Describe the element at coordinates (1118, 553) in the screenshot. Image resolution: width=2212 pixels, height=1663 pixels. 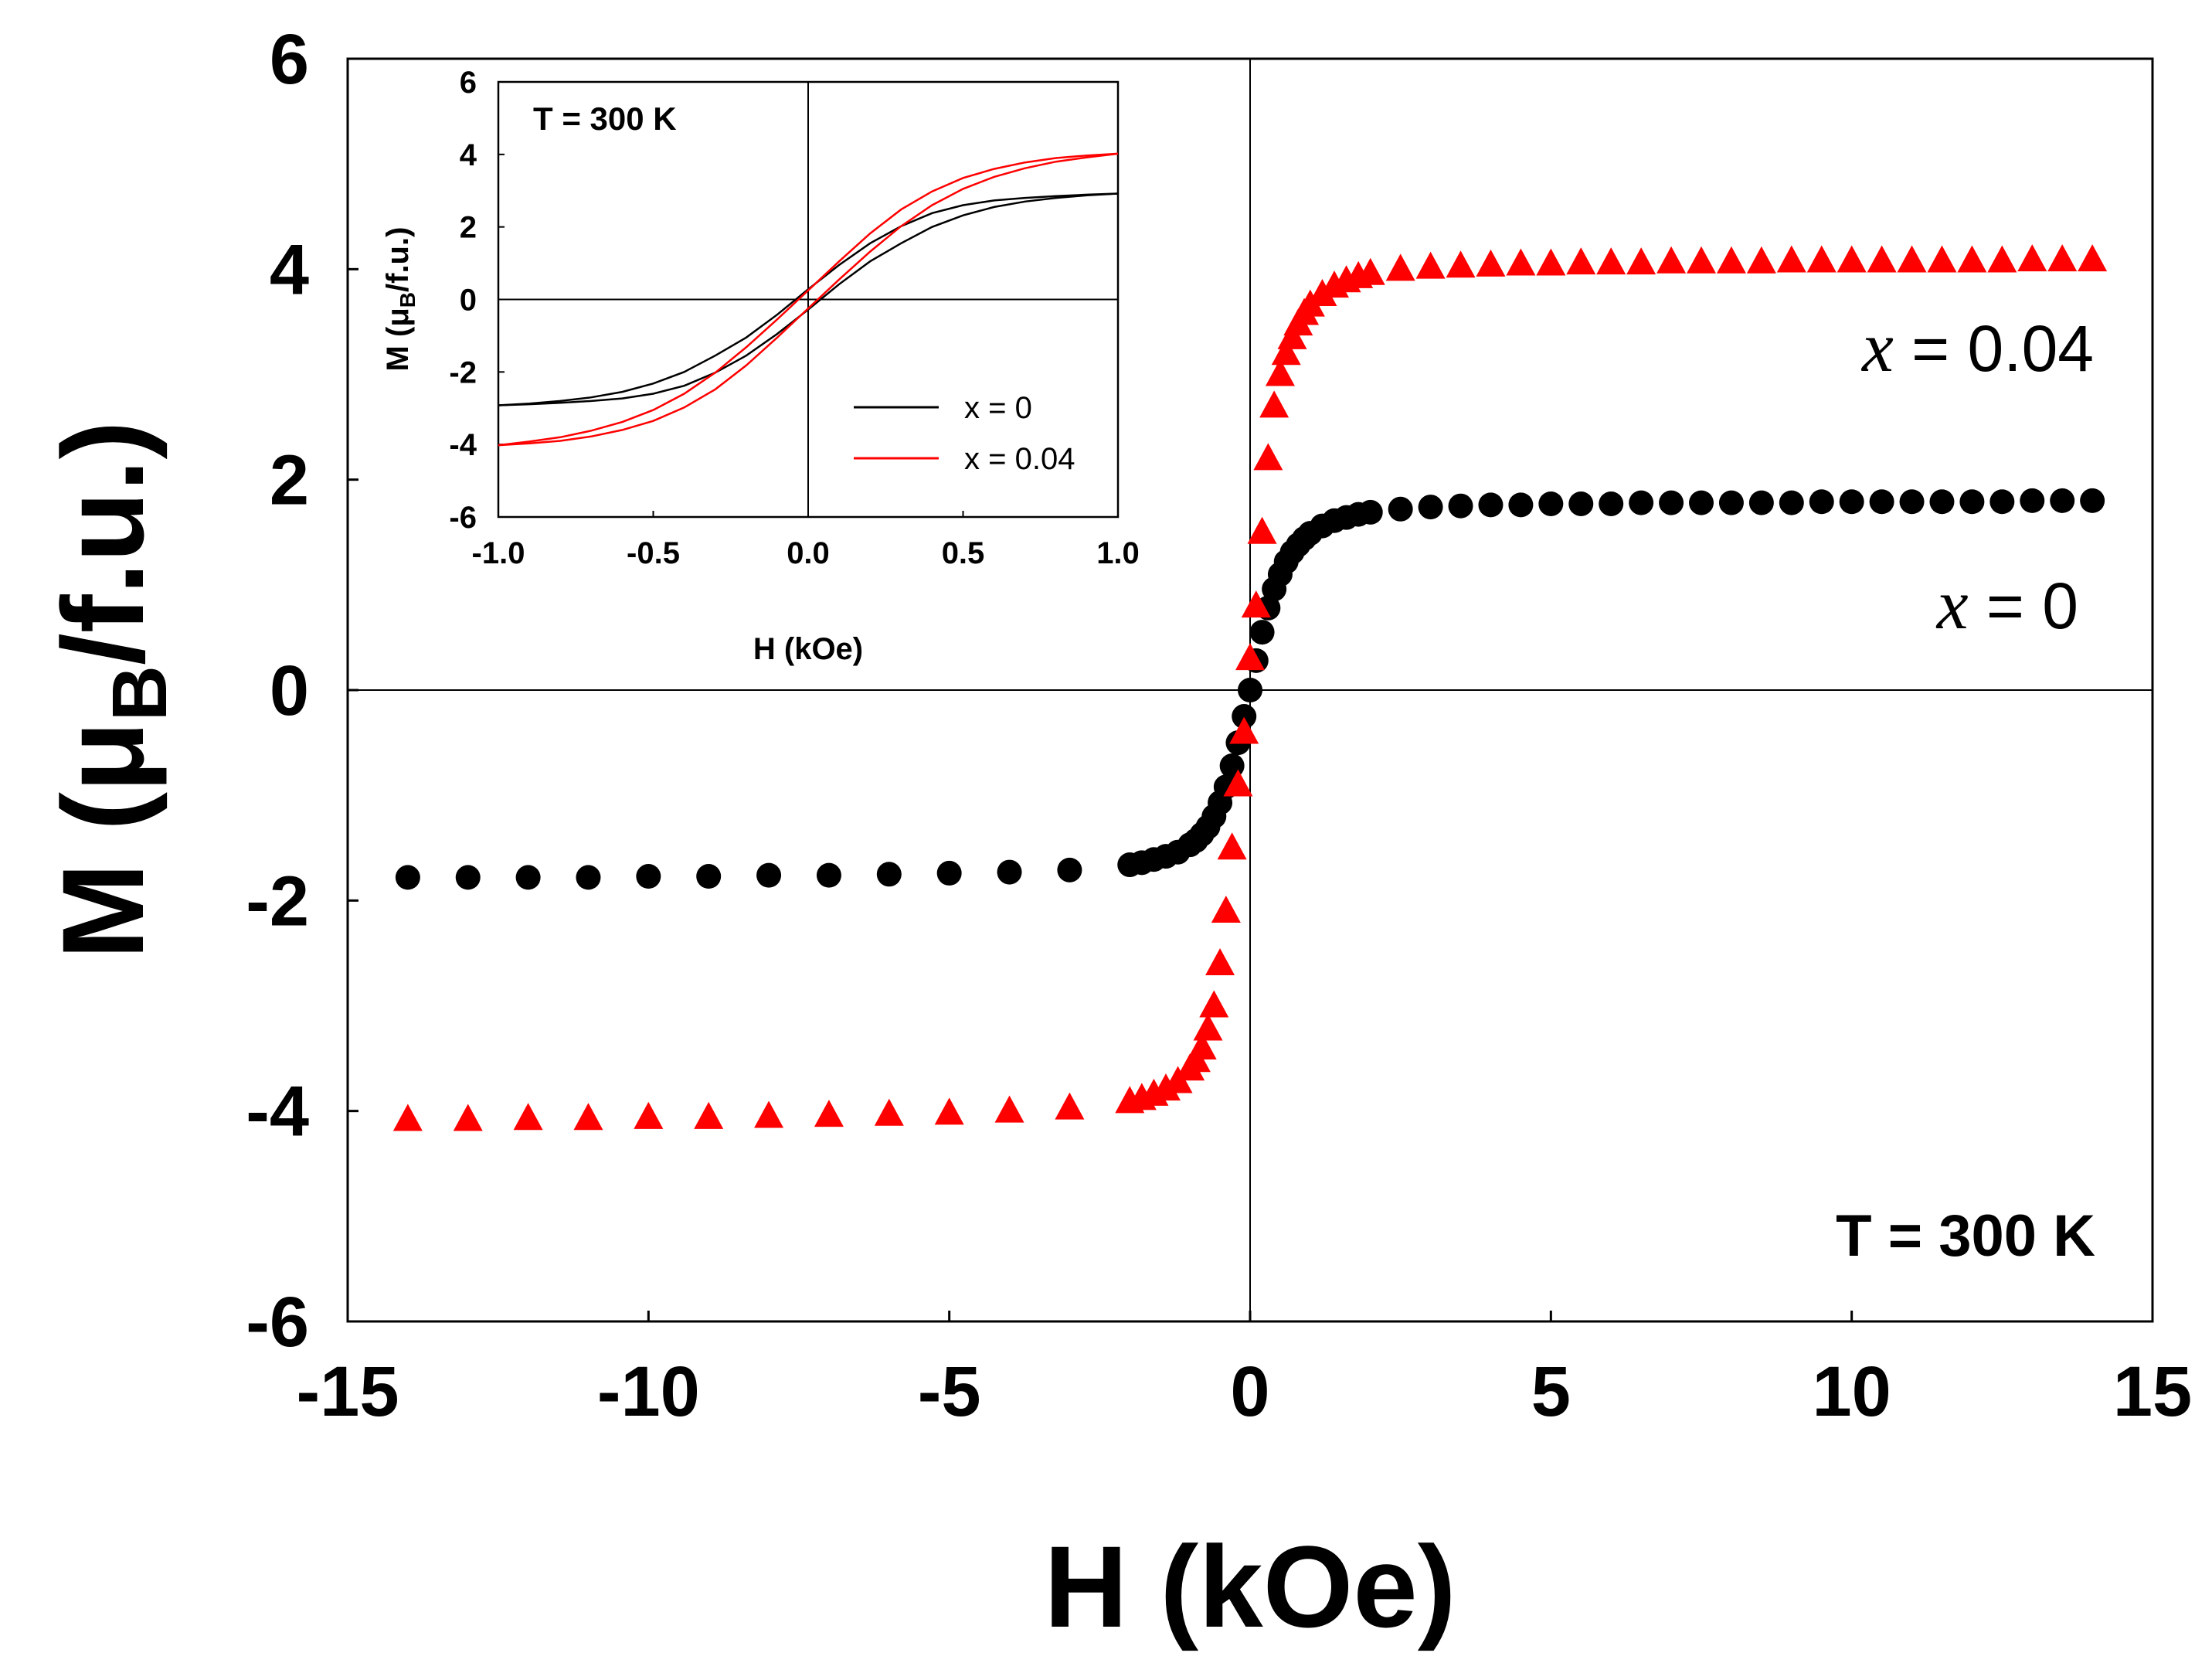
I see `inset-x-tick-label: 1.0` at that location.